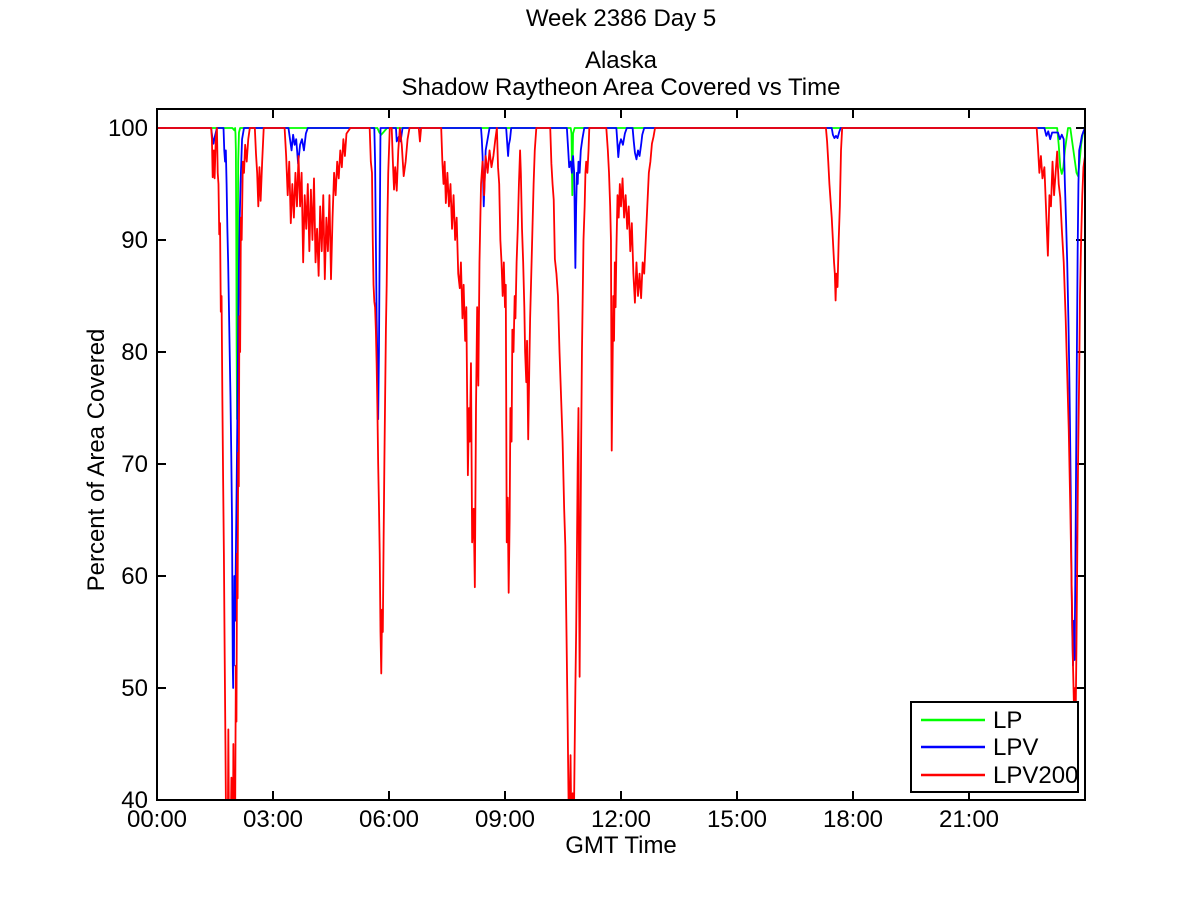  What do you see at coordinates (853, 819) in the screenshot?
I see `x-tick-label: 18:00` at bounding box center [853, 819].